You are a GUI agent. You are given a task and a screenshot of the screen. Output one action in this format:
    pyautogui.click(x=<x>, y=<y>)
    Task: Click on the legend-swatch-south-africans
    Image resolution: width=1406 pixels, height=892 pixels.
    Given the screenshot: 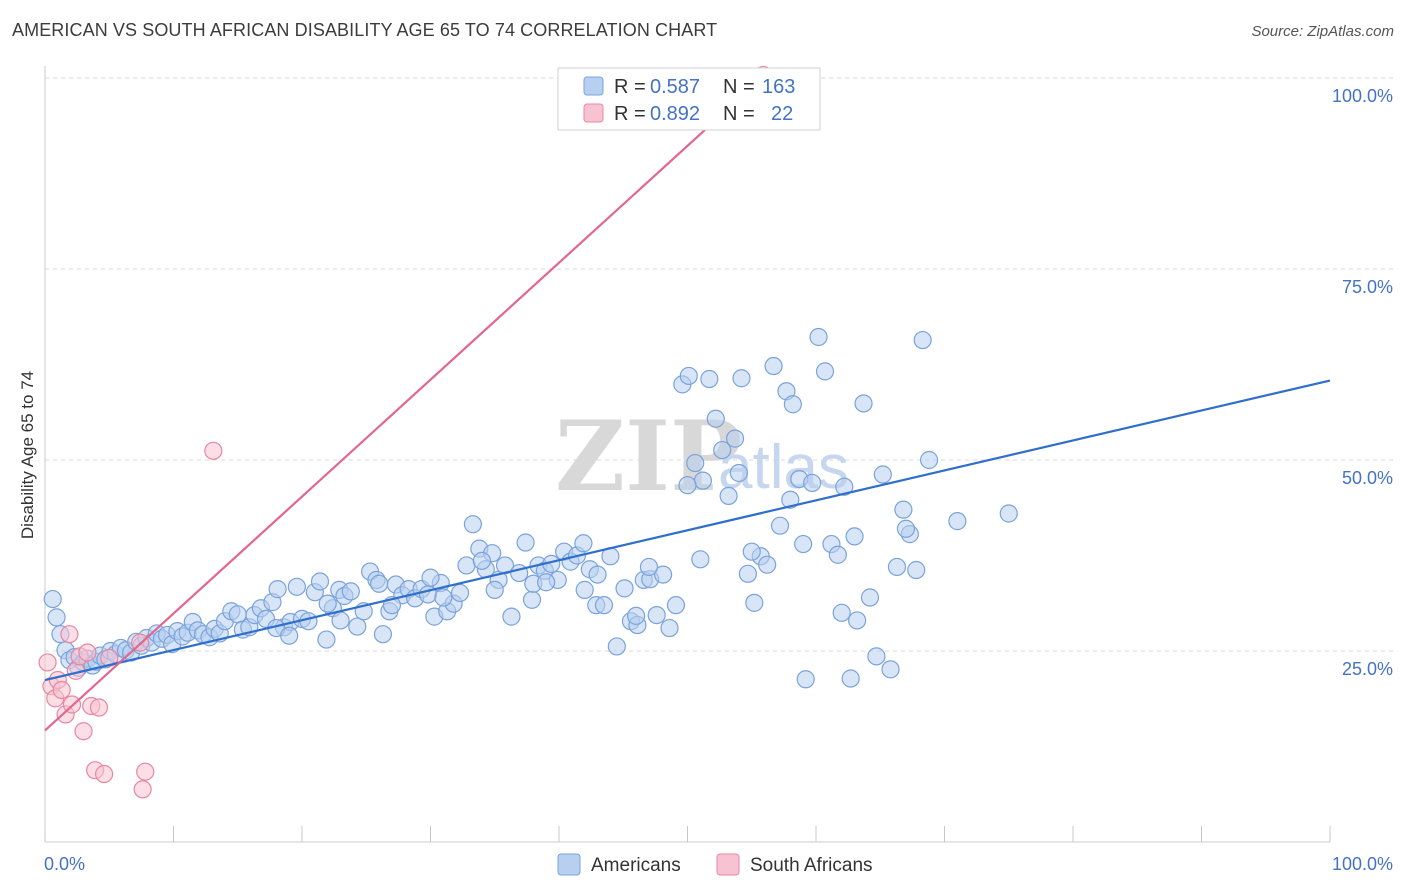 What is the action you would take?
    pyautogui.click(x=593, y=113)
    